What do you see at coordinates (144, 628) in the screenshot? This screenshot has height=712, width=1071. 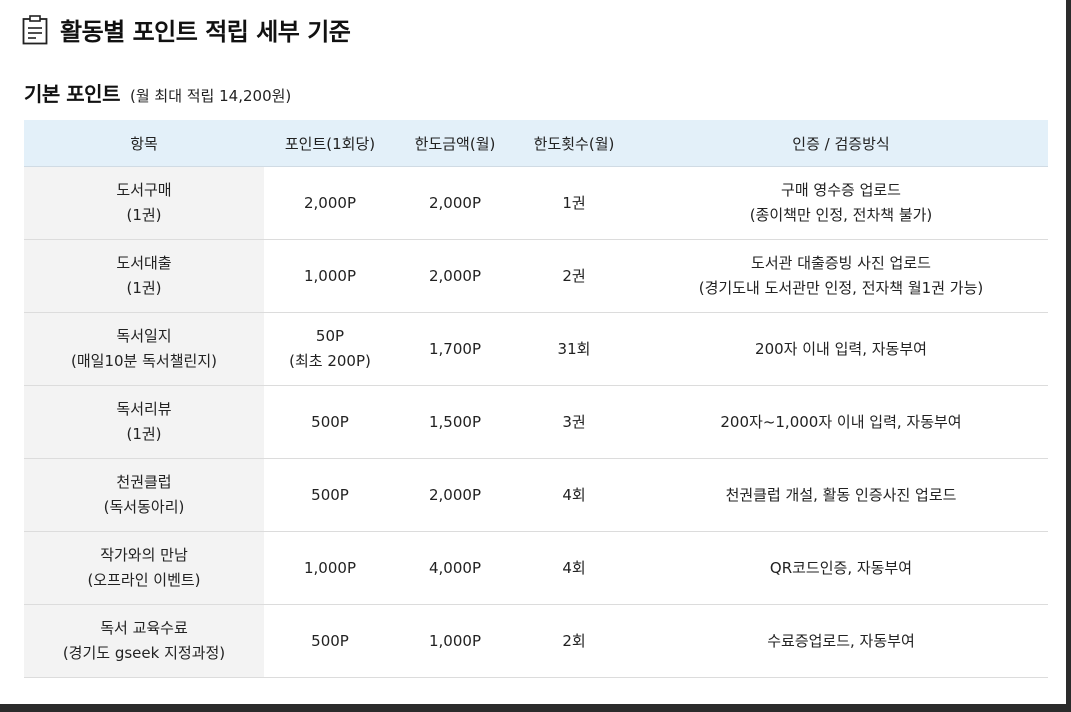 I see `item-name: 독서 교육수료` at bounding box center [144, 628].